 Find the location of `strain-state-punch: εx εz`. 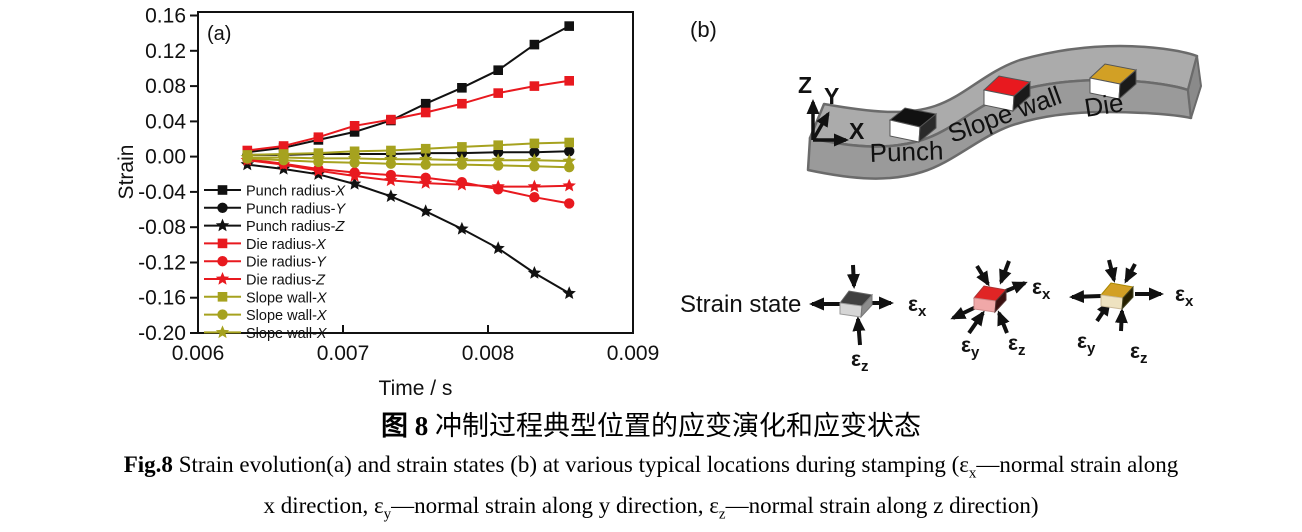

strain-state-punch: εx εz is located at coordinates (868, 319).